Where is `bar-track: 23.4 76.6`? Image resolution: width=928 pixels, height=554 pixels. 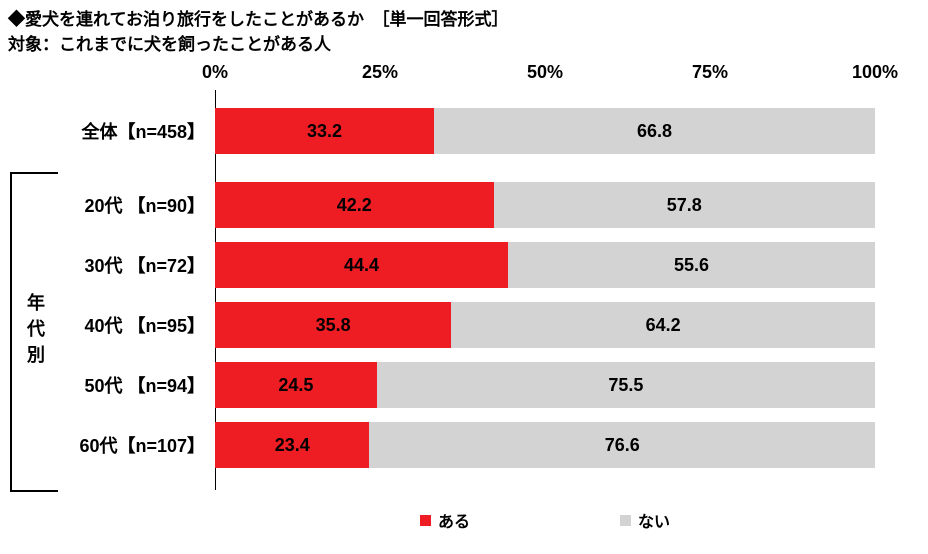
bar-track: 23.4 76.6 is located at coordinates (545, 445).